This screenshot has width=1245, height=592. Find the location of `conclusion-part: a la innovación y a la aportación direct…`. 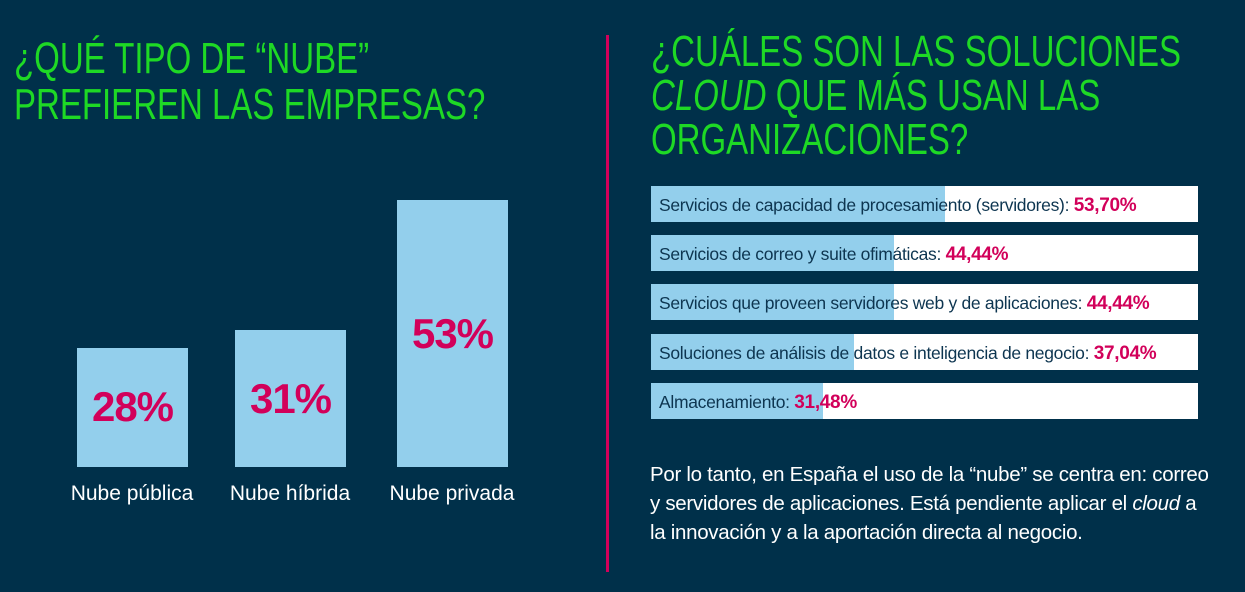

conclusion-part: a la innovación y a la aportación direct… is located at coordinates (923, 518).